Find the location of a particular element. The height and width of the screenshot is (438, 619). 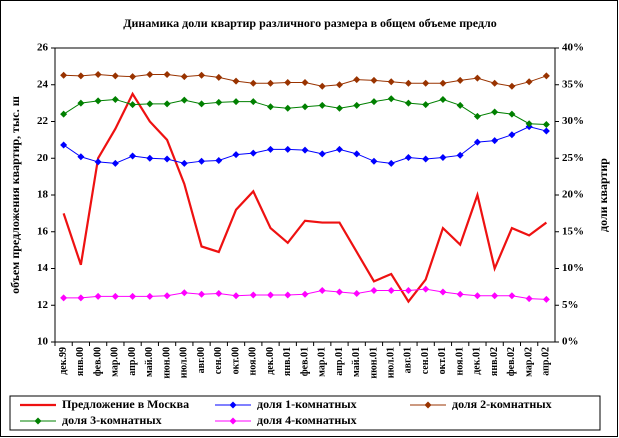

x-tick-label: мар.02 is located at coordinates (528, 362).